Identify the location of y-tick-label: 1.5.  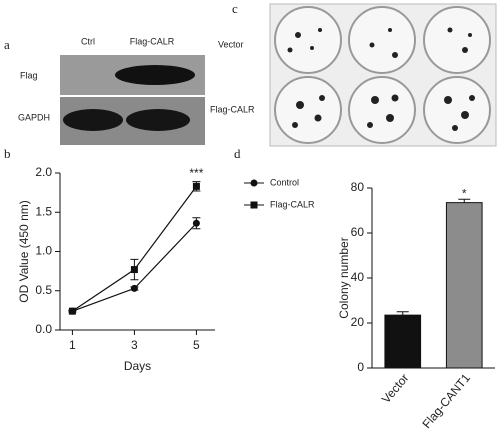
(43, 211).